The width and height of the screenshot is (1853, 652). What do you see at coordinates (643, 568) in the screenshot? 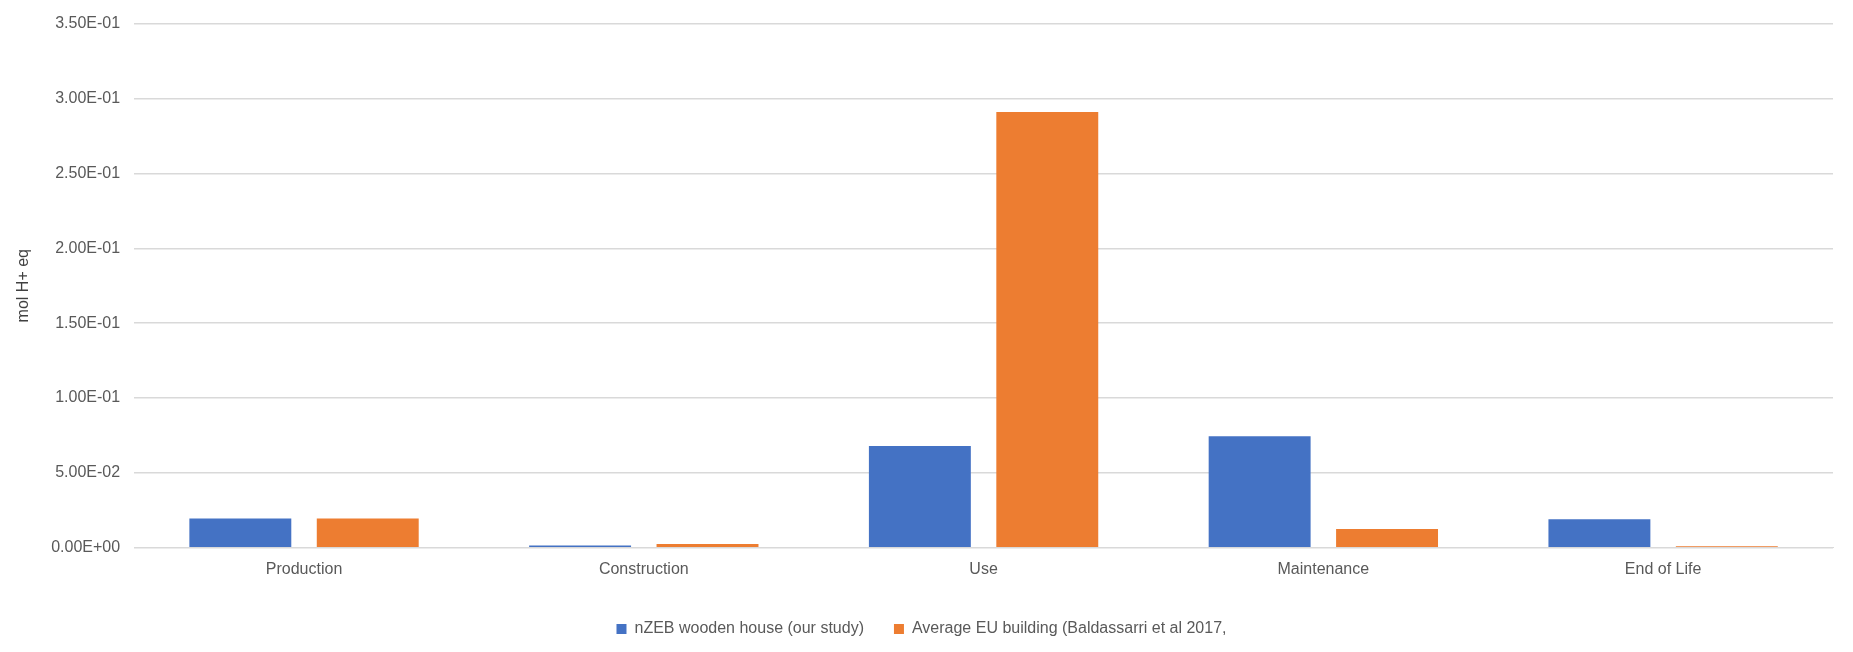
I see `x-tick-label: Construction` at bounding box center [643, 568].